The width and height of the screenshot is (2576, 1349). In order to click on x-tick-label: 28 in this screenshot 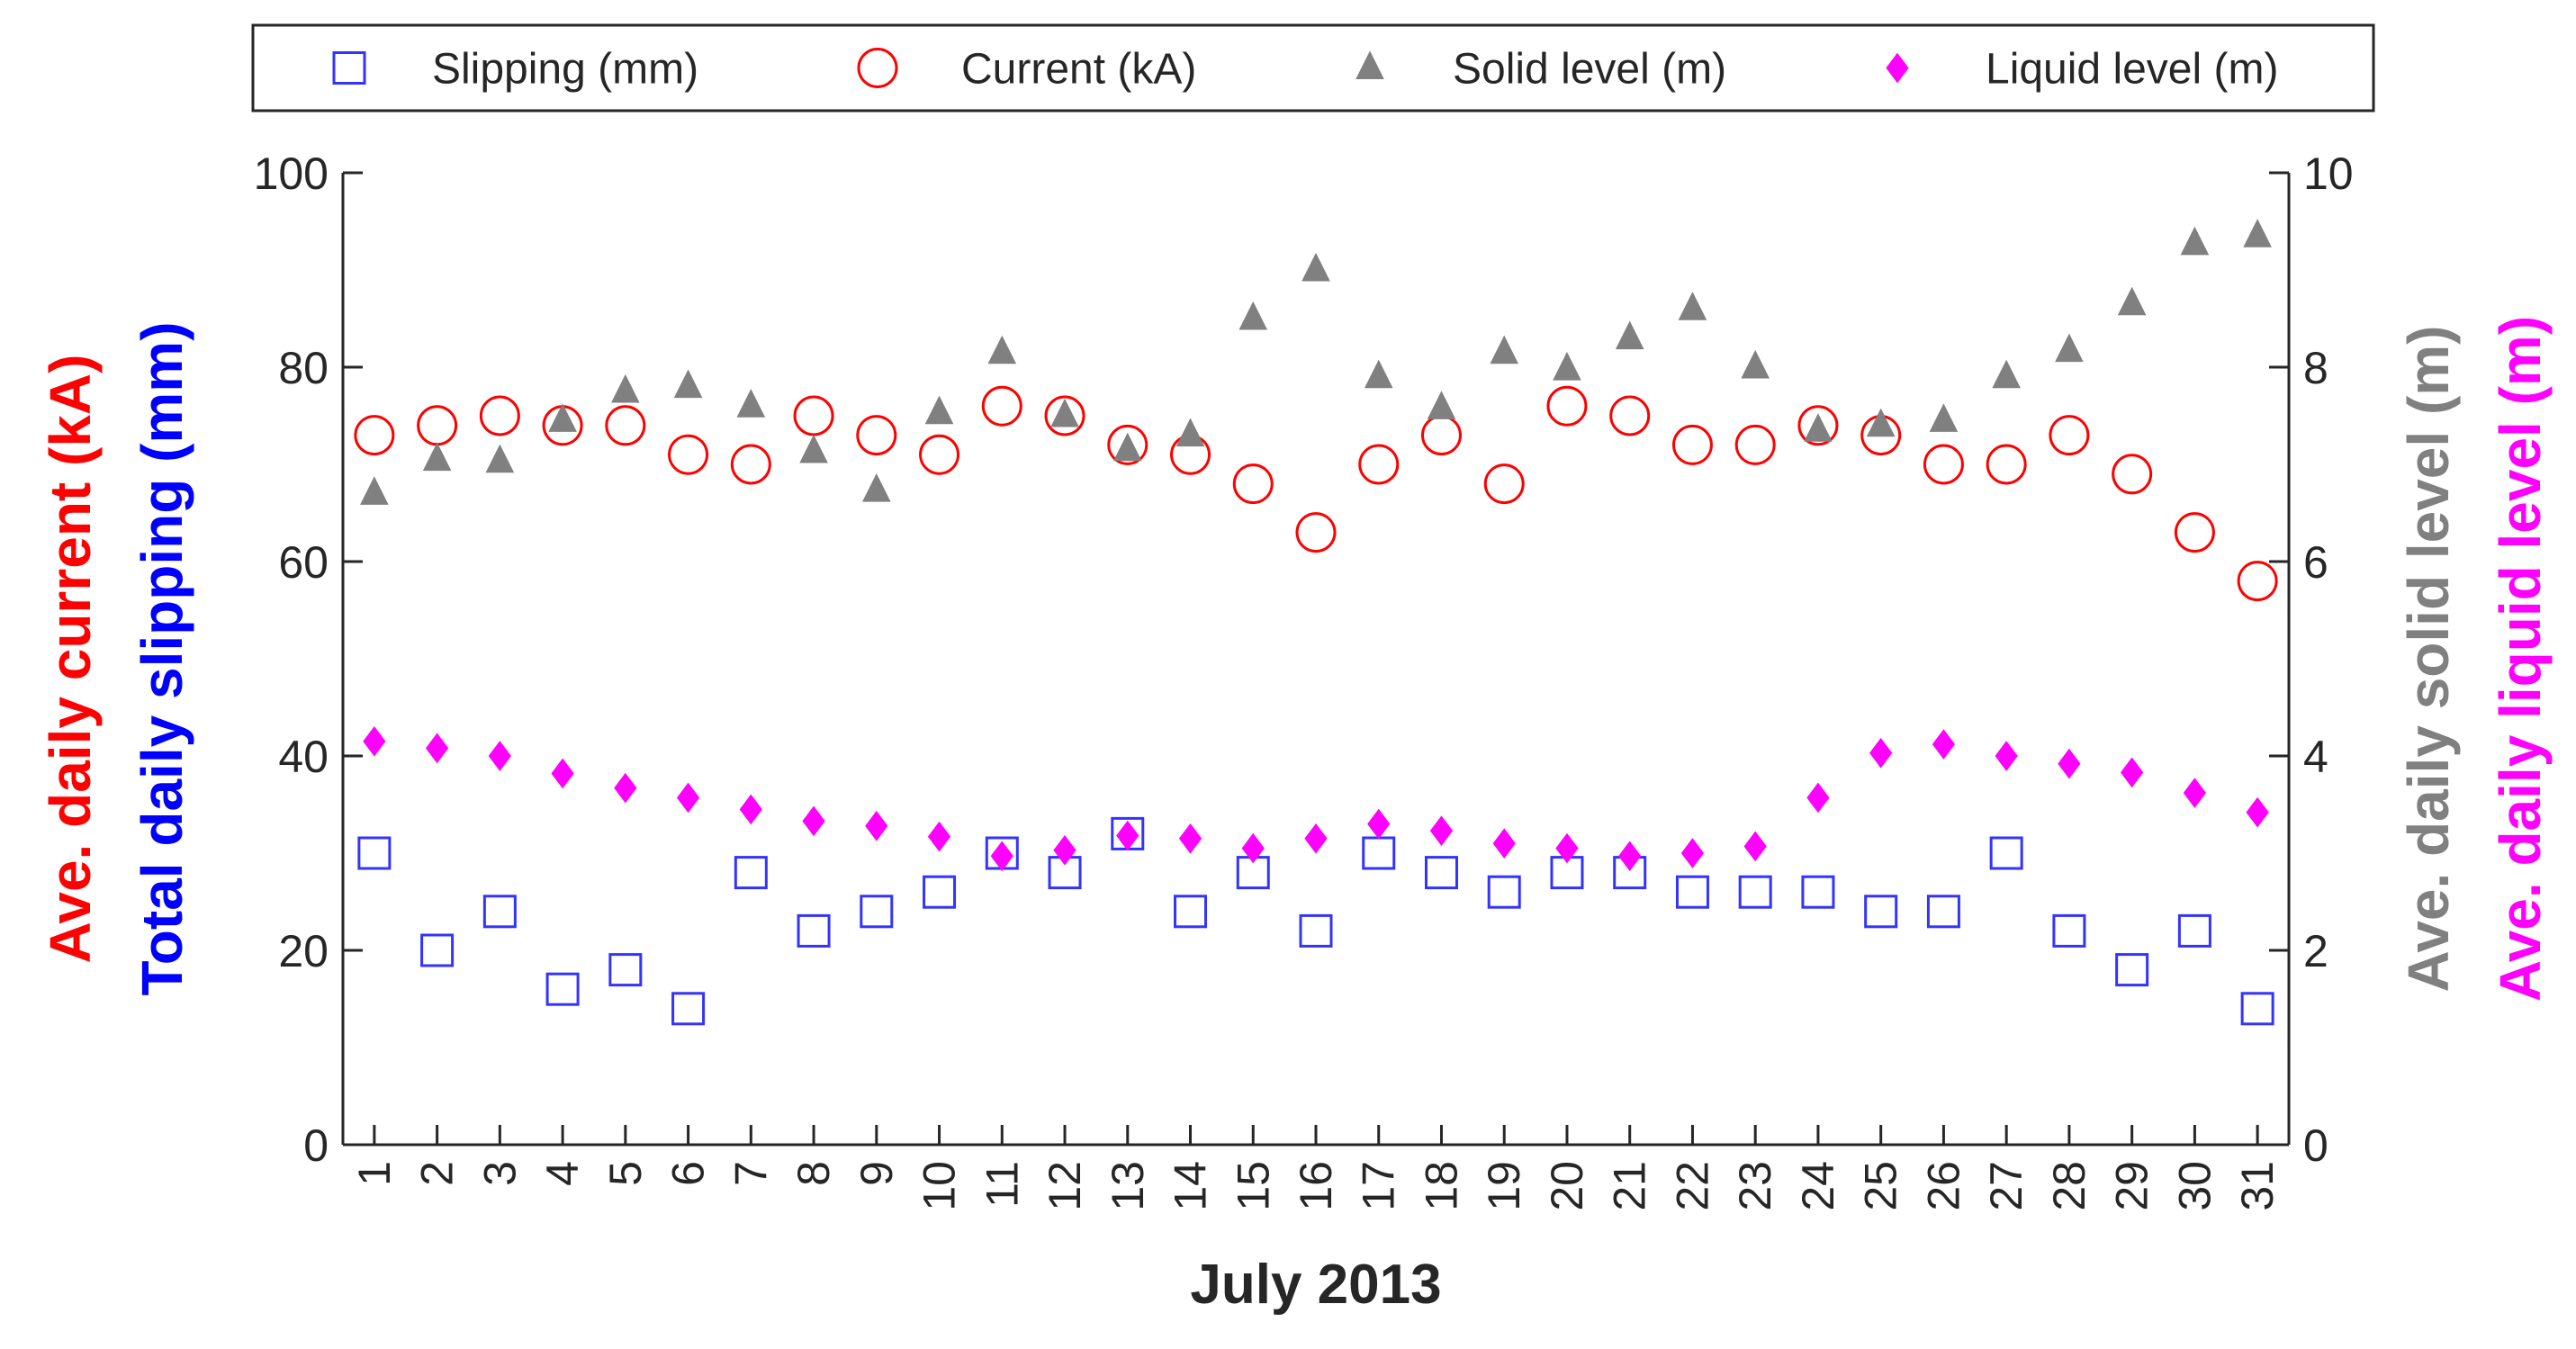, I will do `click(2069, 1186)`.